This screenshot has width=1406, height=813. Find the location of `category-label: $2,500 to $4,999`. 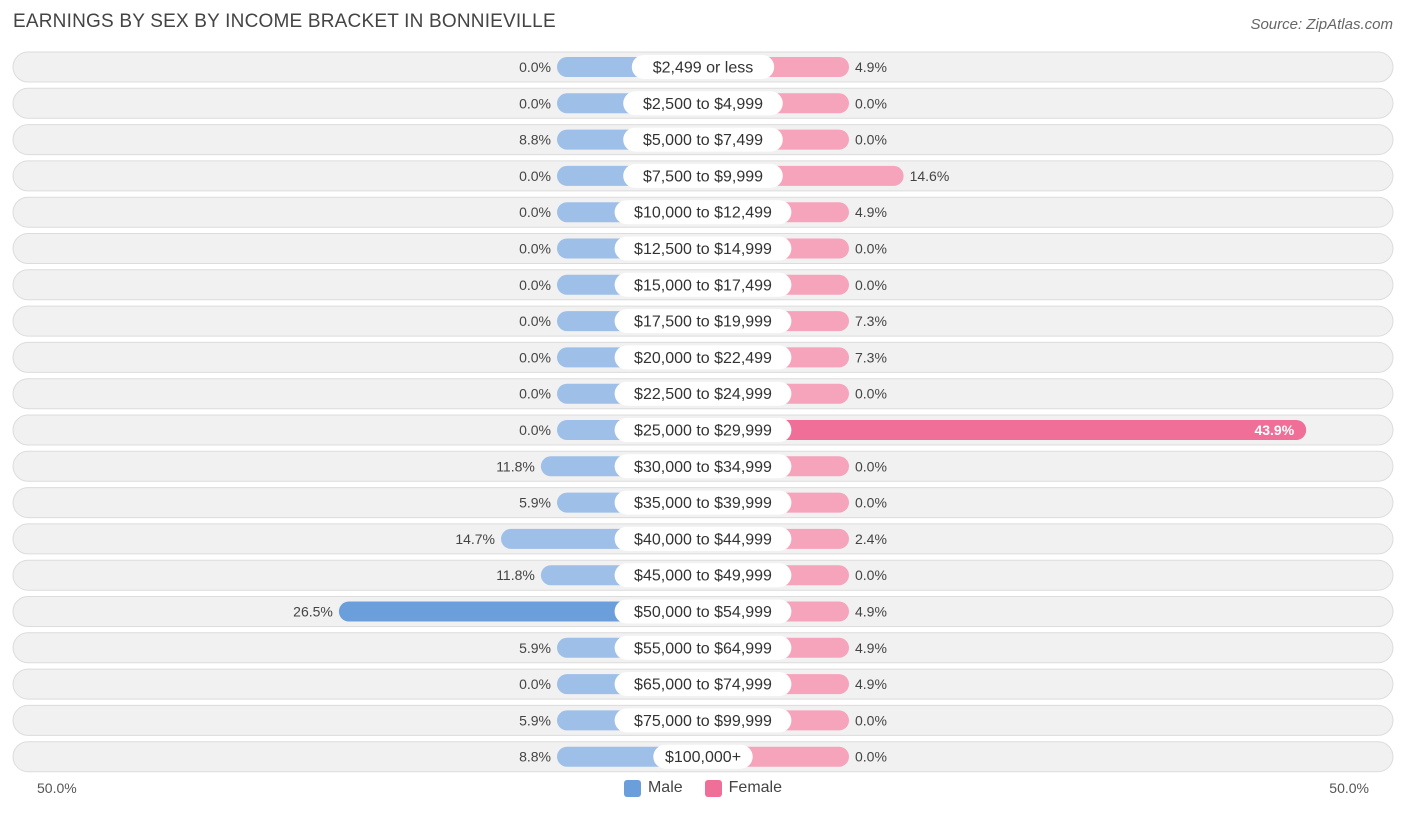

category-label: $2,500 to $4,999 is located at coordinates (703, 104).